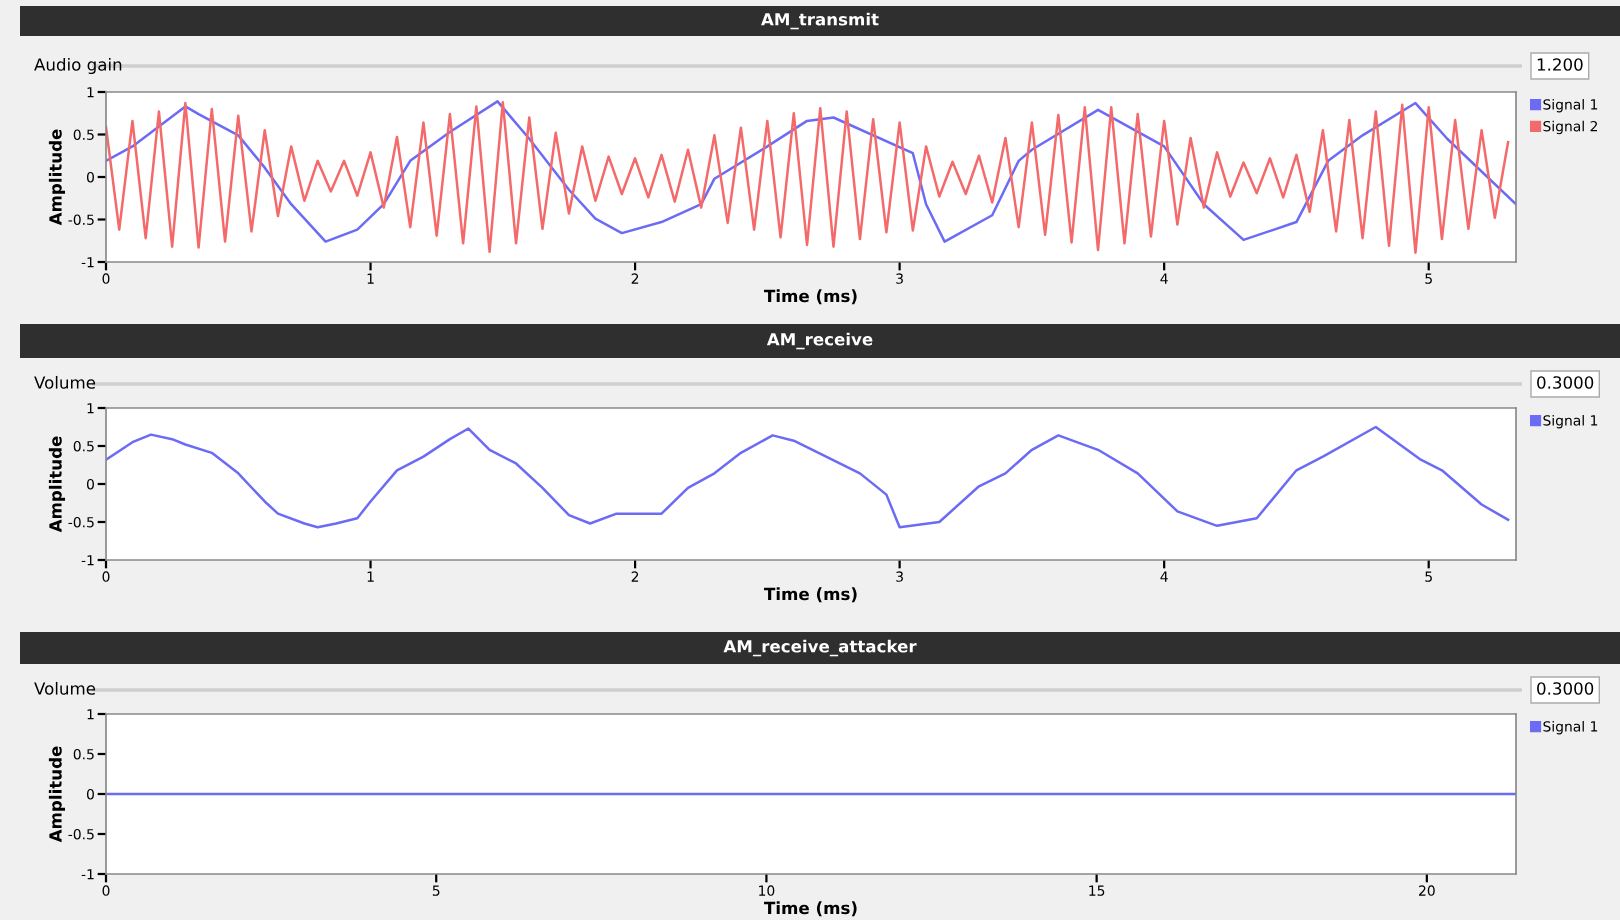 This screenshot has height=920, width=1620. I want to click on chart-title: AM_receive_attacker, so click(820, 648).